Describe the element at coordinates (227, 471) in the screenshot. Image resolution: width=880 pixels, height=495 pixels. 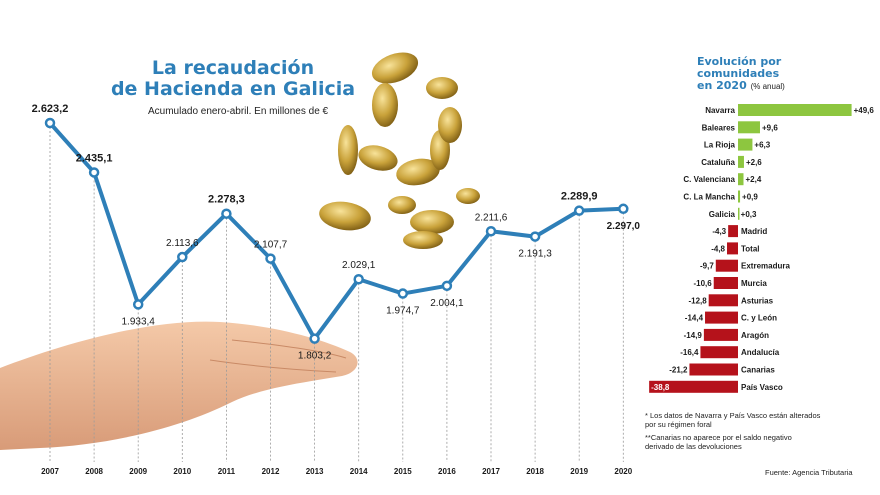
I see `x-tick-label: 2011` at that location.